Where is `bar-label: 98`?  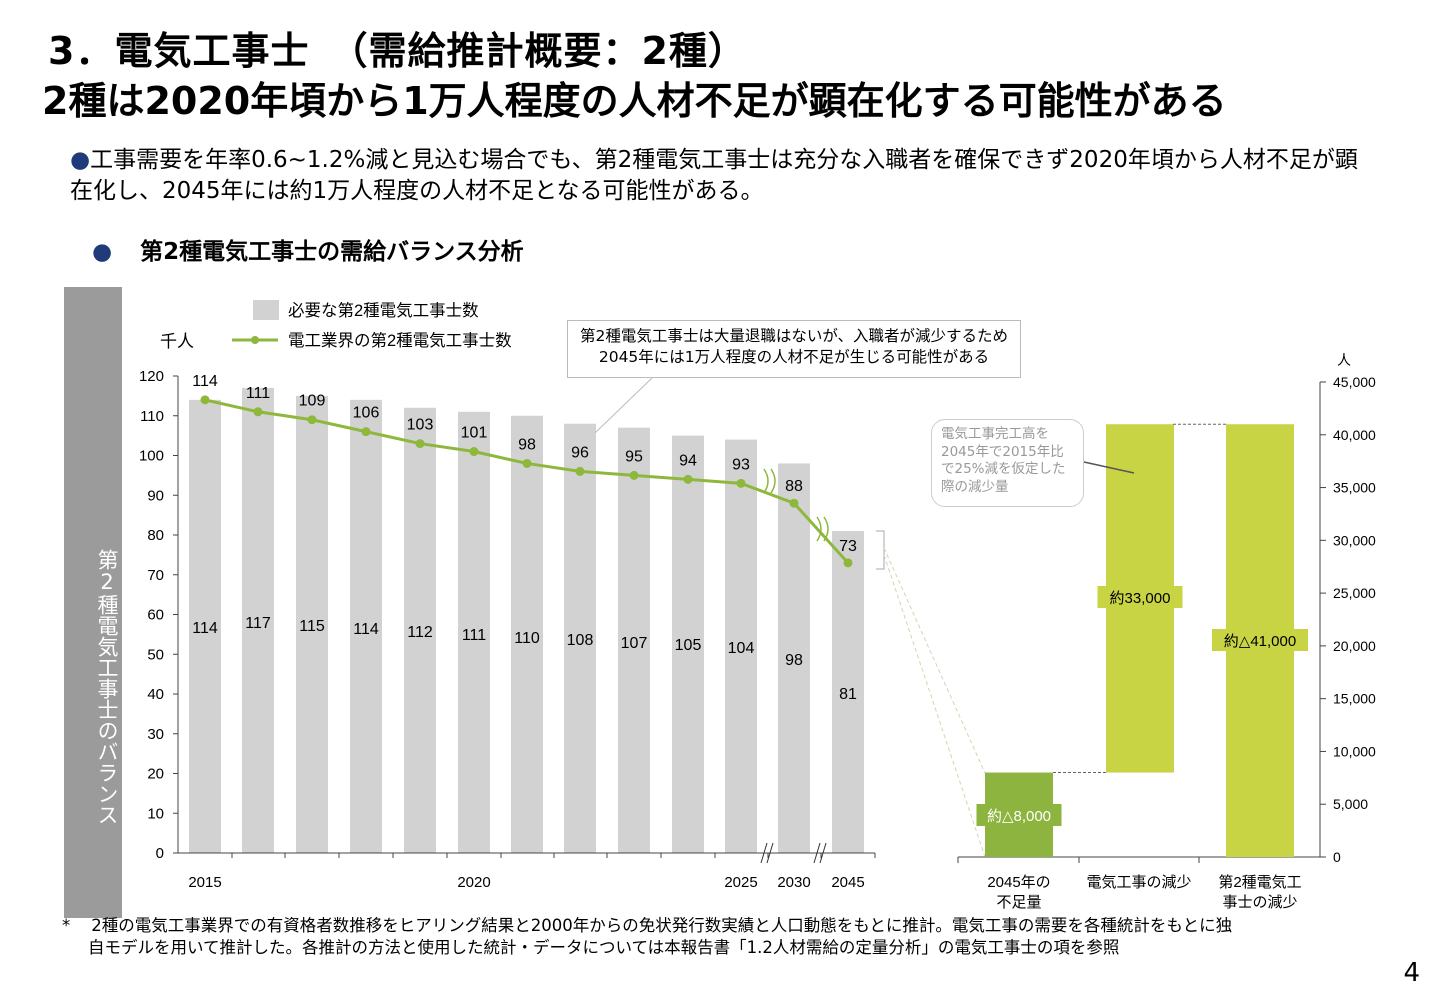
bar-label: 98 is located at coordinates (794, 660).